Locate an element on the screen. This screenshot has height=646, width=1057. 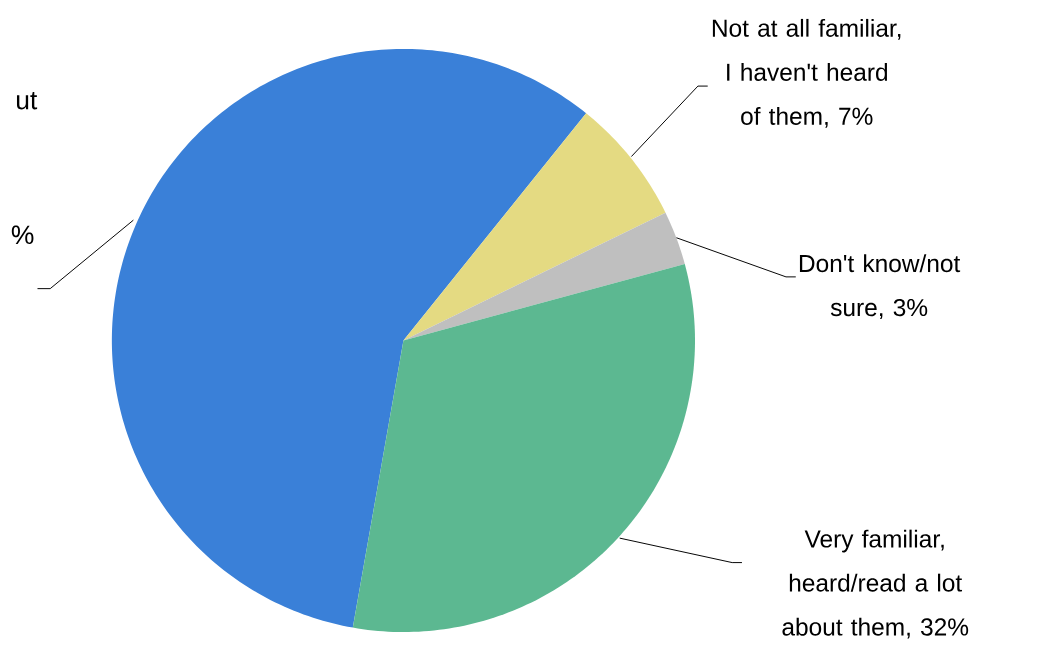
slice-label: Not at all familiar, I haven't heard of them, 7% is located at coordinates (806, 73).